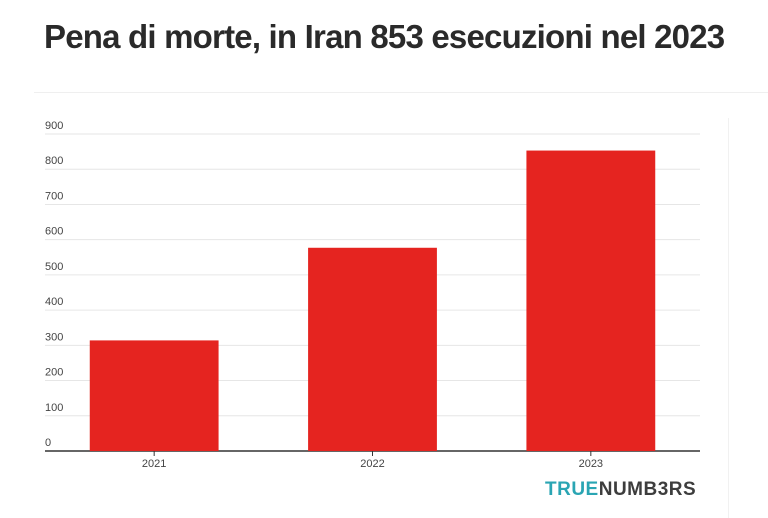 Image resolution: width=768 pixels, height=518 pixels. Describe the element at coordinates (54, 408) in the screenshot. I see `y-tick-label: 100` at that location.